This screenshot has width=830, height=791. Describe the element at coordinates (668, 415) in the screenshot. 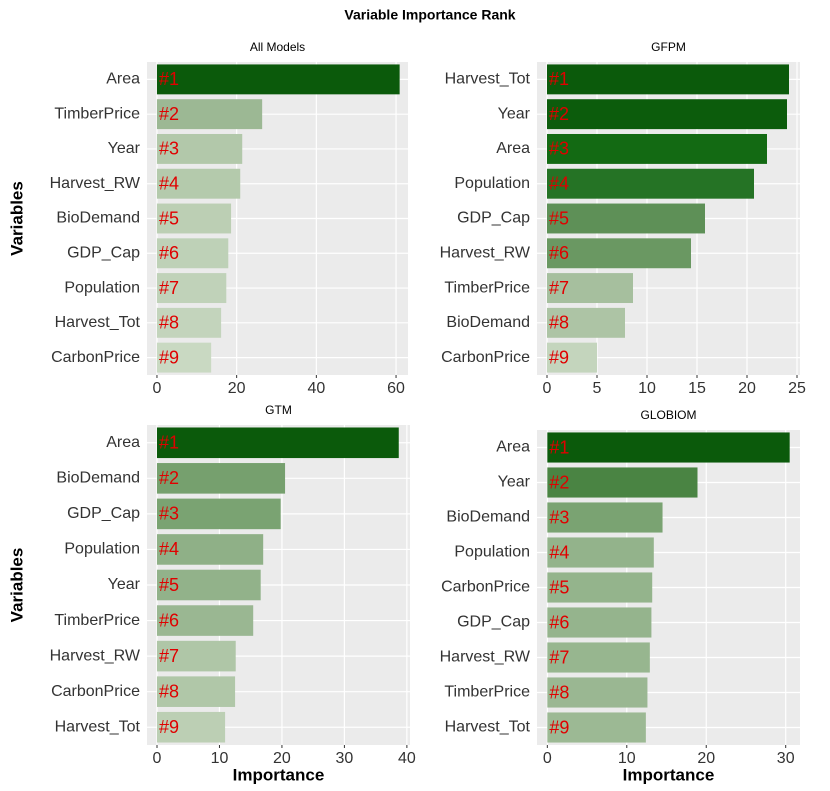

I see `panel-title: GLOBIOM` at that location.